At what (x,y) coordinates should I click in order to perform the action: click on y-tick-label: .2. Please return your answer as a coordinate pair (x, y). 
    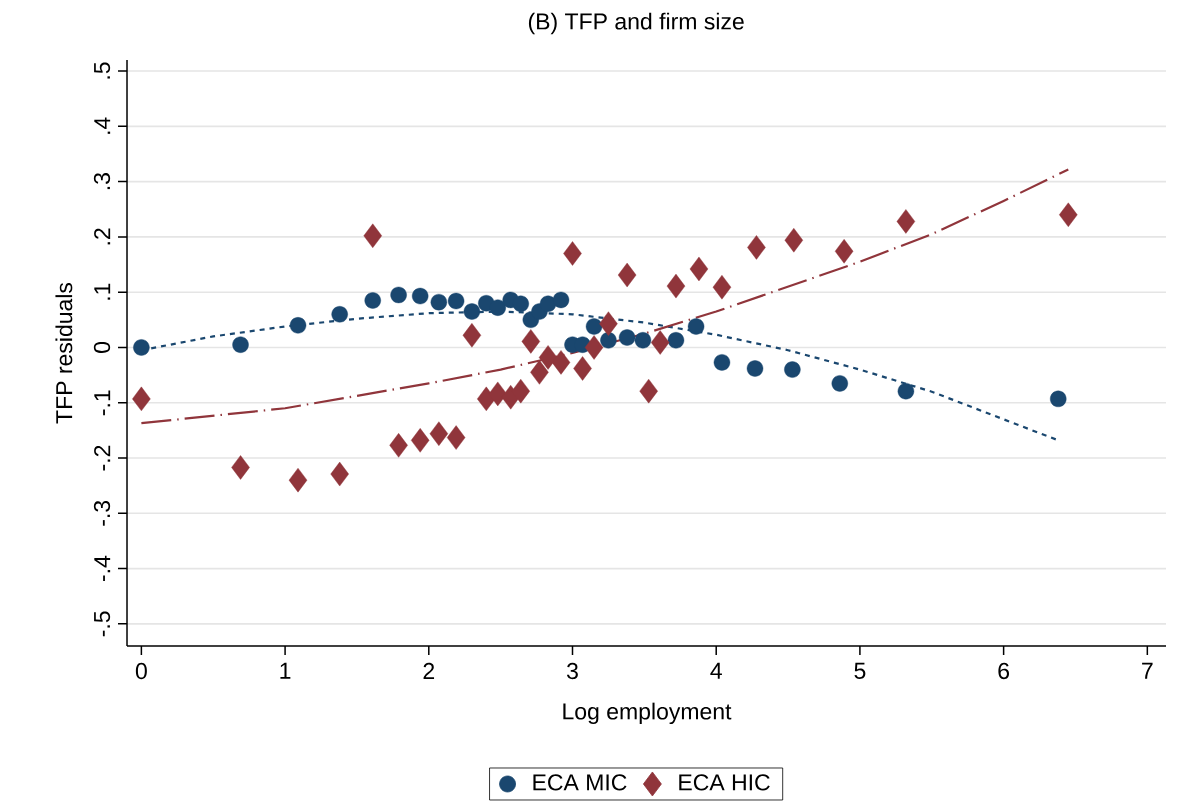
    Looking at the image, I should click on (102, 236).